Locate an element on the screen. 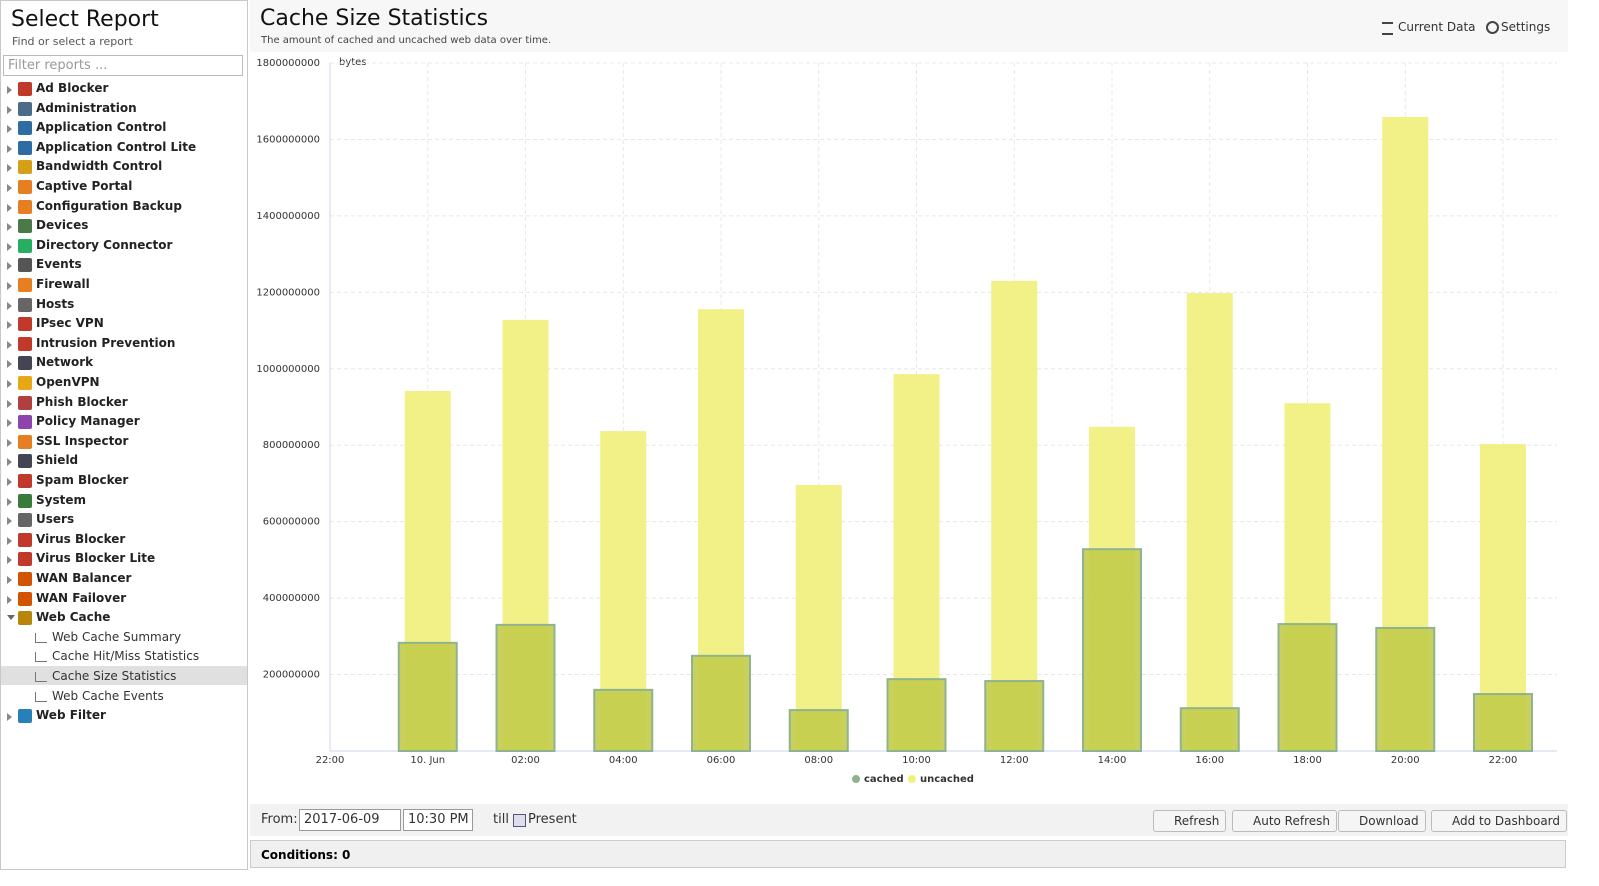 This screenshot has width=1599, height=886. y-tick-label: 1400000000 is located at coordinates (288, 216).